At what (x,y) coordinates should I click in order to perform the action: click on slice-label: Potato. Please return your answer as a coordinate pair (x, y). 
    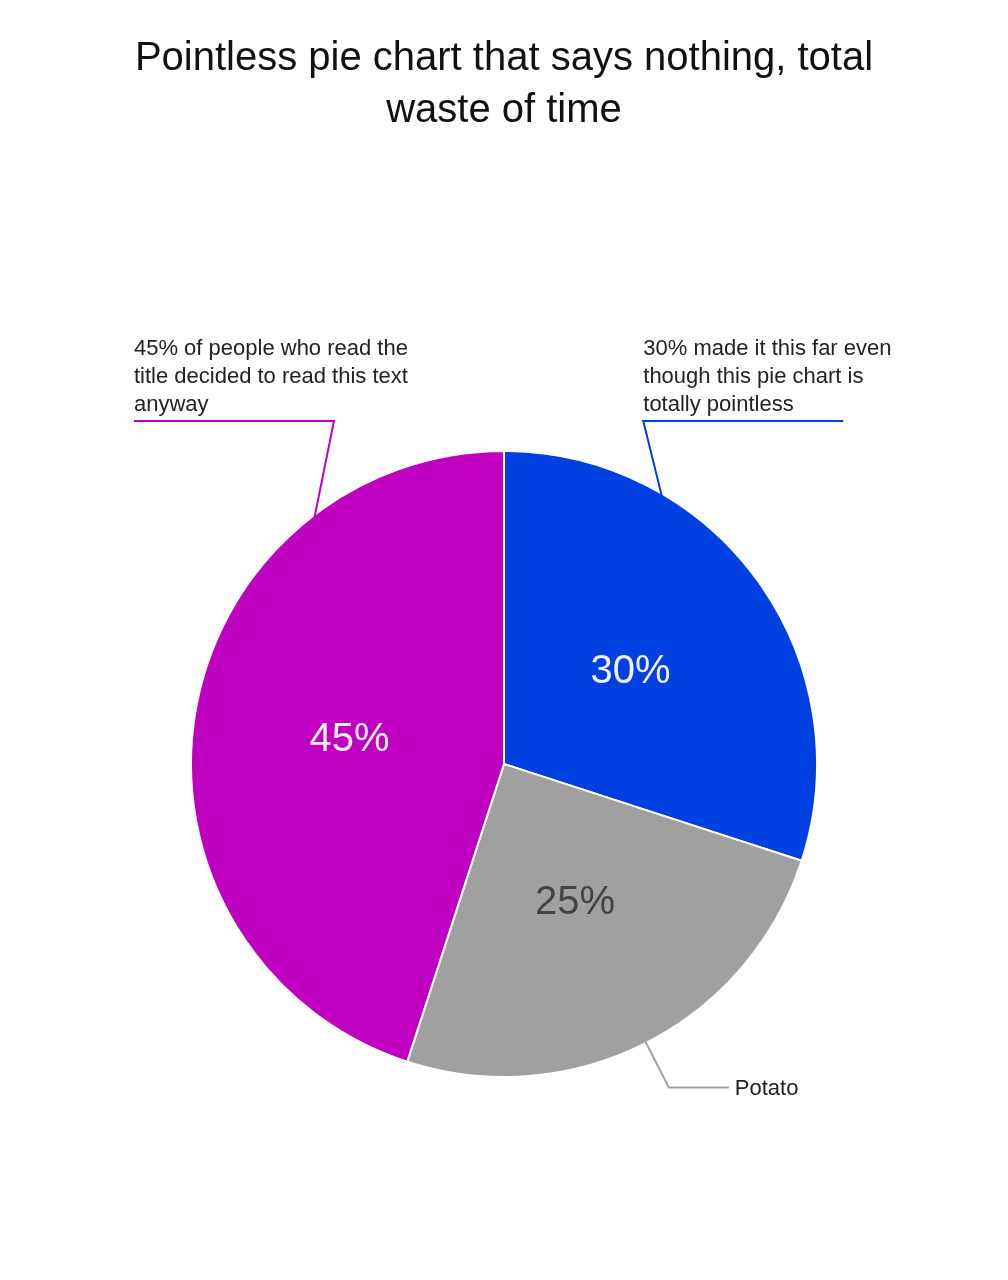
    Looking at the image, I should click on (766, 1088).